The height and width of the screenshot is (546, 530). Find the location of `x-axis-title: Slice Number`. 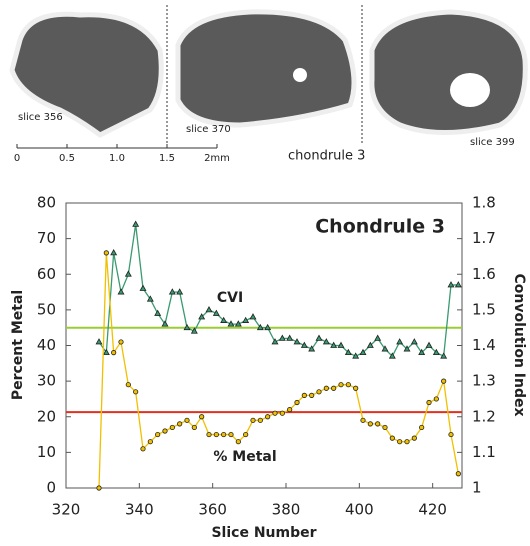

x-axis-title: Slice Number is located at coordinates (263, 533).